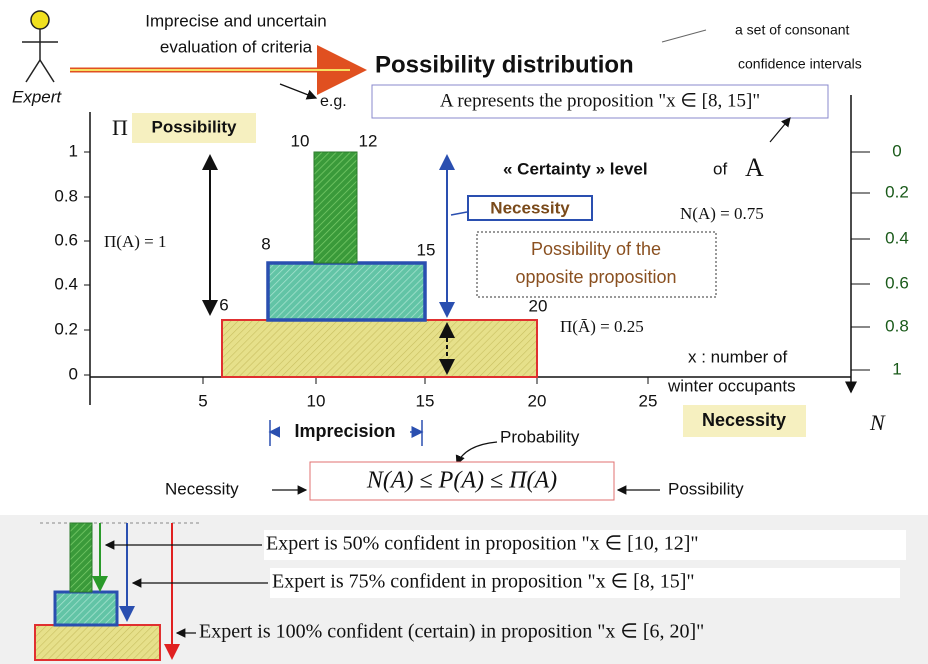  I want to click on certainty-label: A, so click(754, 167).